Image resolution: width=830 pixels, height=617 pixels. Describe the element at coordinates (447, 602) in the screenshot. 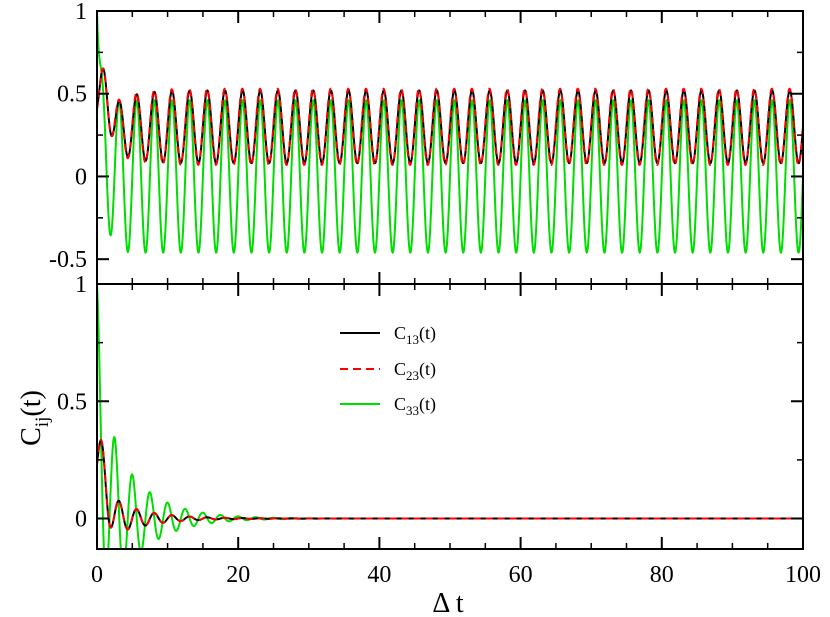

I see `x-axis-title: Δ t` at that location.